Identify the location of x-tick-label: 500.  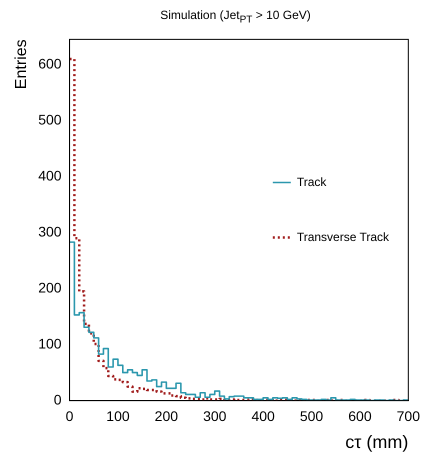
(312, 416).